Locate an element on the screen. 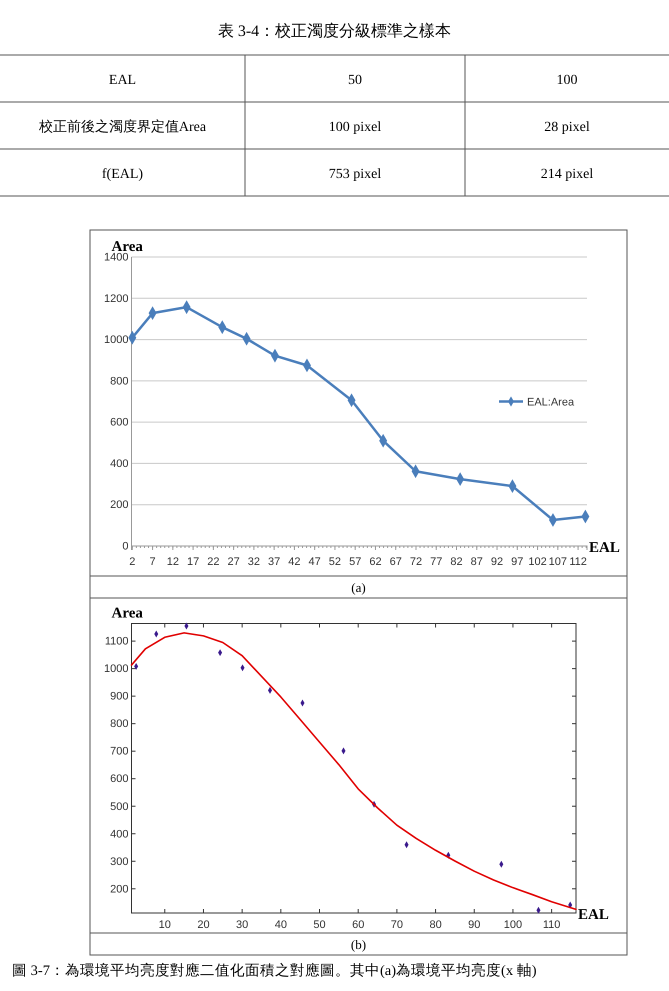 The width and height of the screenshot is (669, 991). x-tick-label: 2 is located at coordinates (132, 562).